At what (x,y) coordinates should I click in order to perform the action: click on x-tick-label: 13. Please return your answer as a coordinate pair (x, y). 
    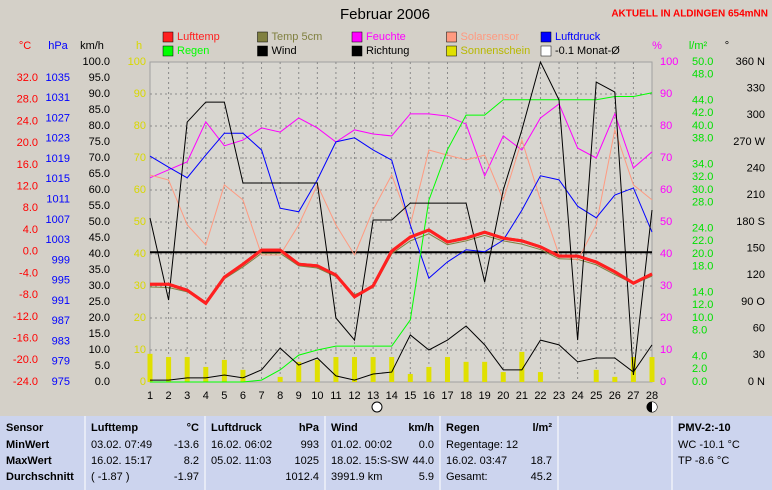
    Looking at the image, I should click on (373, 396).